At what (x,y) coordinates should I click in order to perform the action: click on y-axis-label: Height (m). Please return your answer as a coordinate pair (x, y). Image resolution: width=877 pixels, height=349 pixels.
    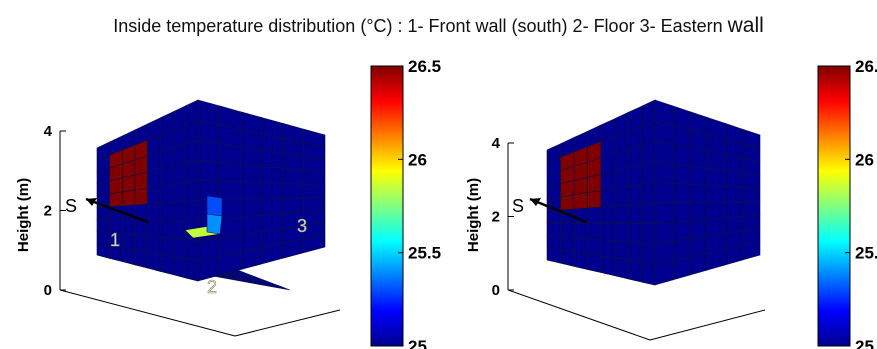
    Looking at the image, I should click on (23, 215).